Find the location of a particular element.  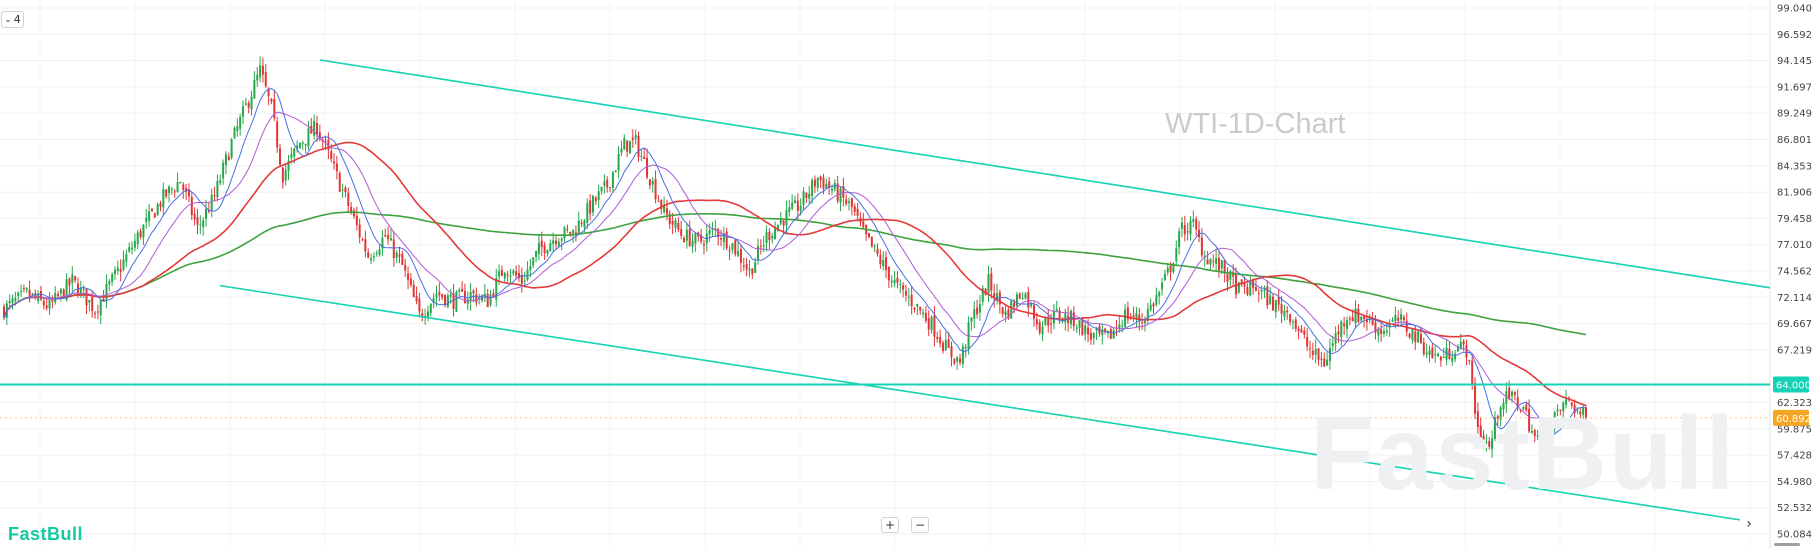

interval-dropdown-button: ⌄ 4 is located at coordinates (12, 19).